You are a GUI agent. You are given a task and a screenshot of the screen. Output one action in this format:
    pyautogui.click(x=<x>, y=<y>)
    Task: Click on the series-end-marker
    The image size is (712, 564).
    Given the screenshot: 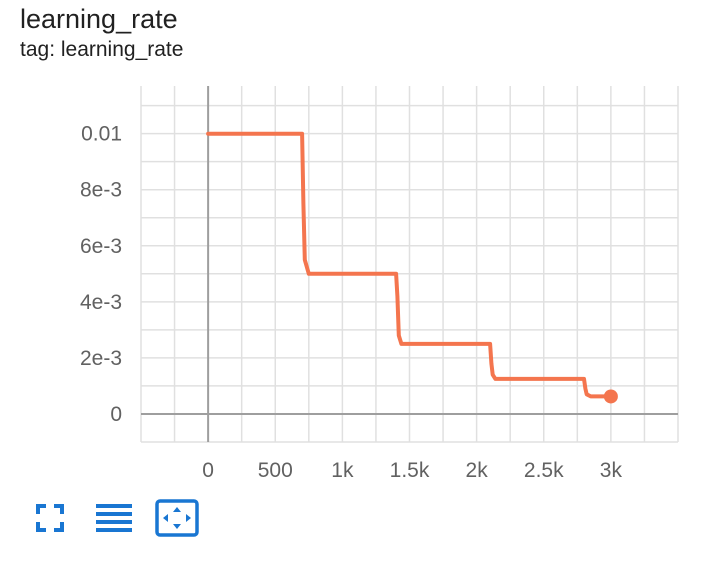 What is the action you would take?
    pyautogui.click(x=610, y=396)
    